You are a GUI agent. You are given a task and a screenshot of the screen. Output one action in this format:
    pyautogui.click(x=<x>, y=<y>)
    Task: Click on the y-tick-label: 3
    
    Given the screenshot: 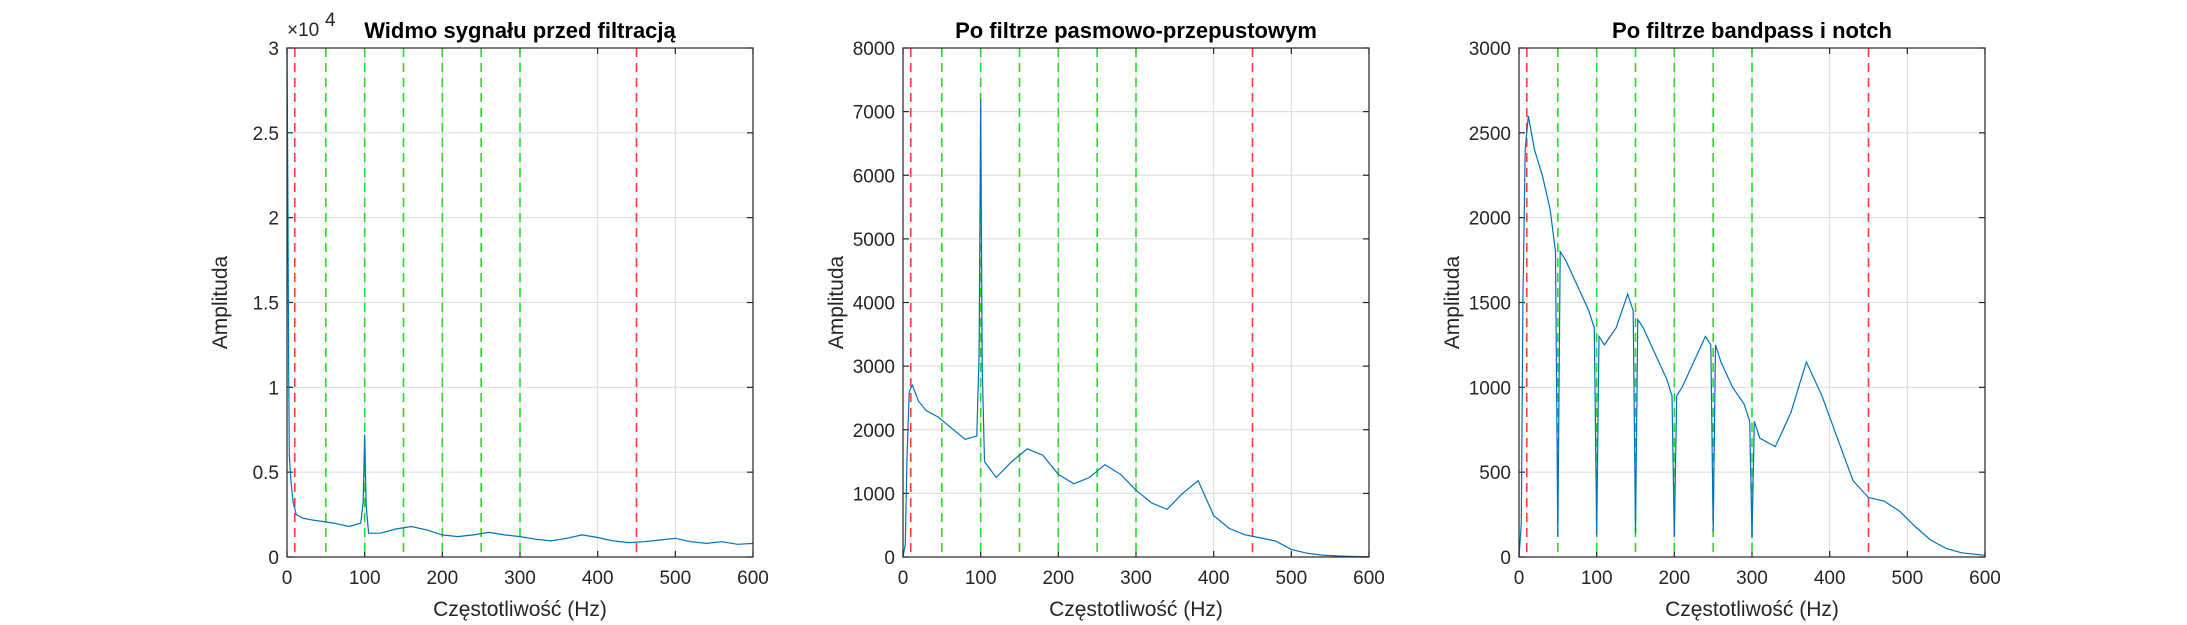 What is the action you would take?
    pyautogui.click(x=273, y=49)
    